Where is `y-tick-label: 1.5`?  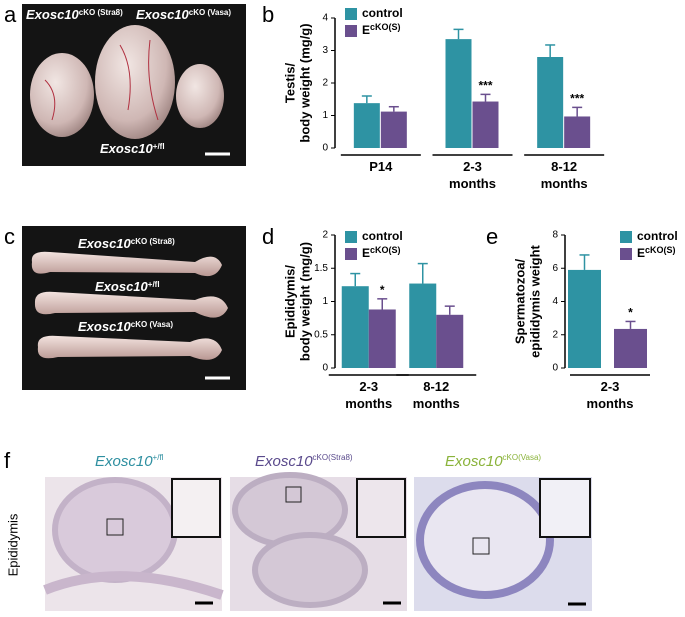 y-tick-label: 1.5 is located at coordinates (321, 268).